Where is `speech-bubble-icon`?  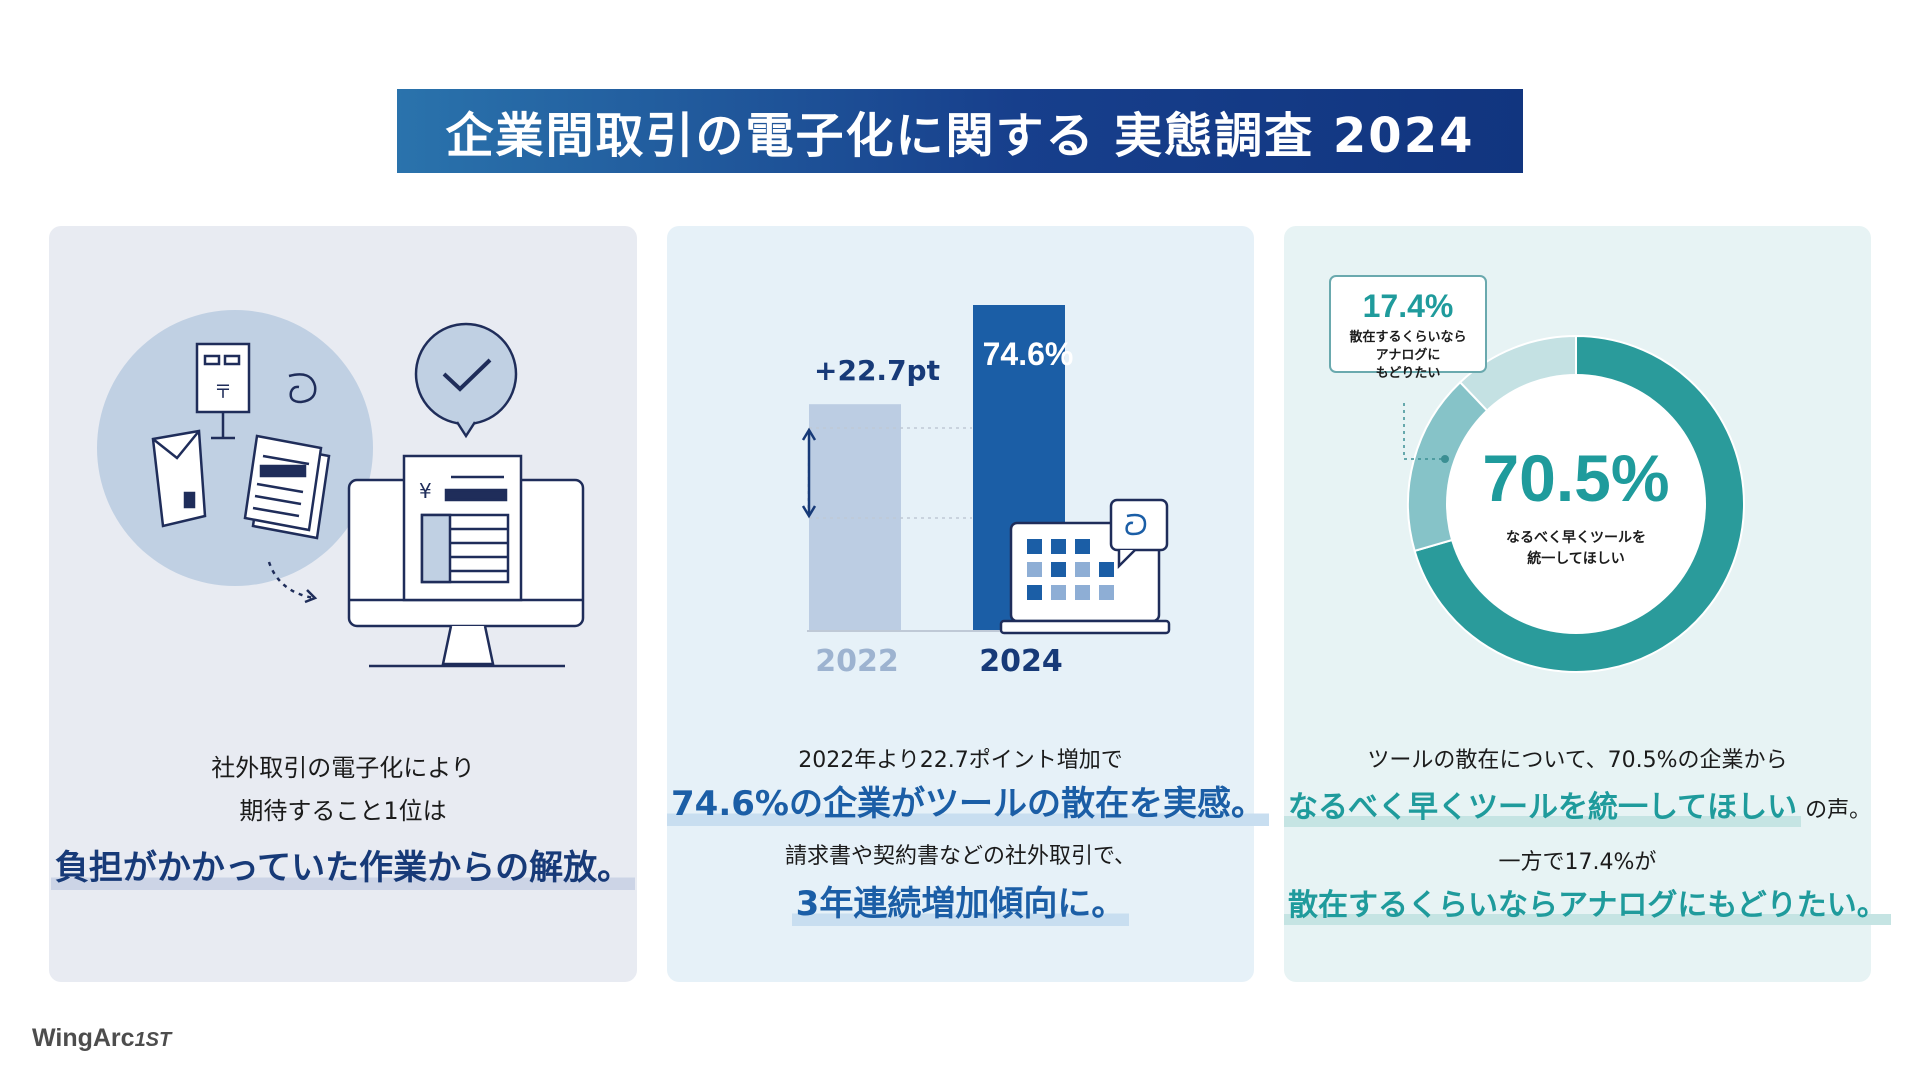 speech-bubble-icon is located at coordinates (1139, 534).